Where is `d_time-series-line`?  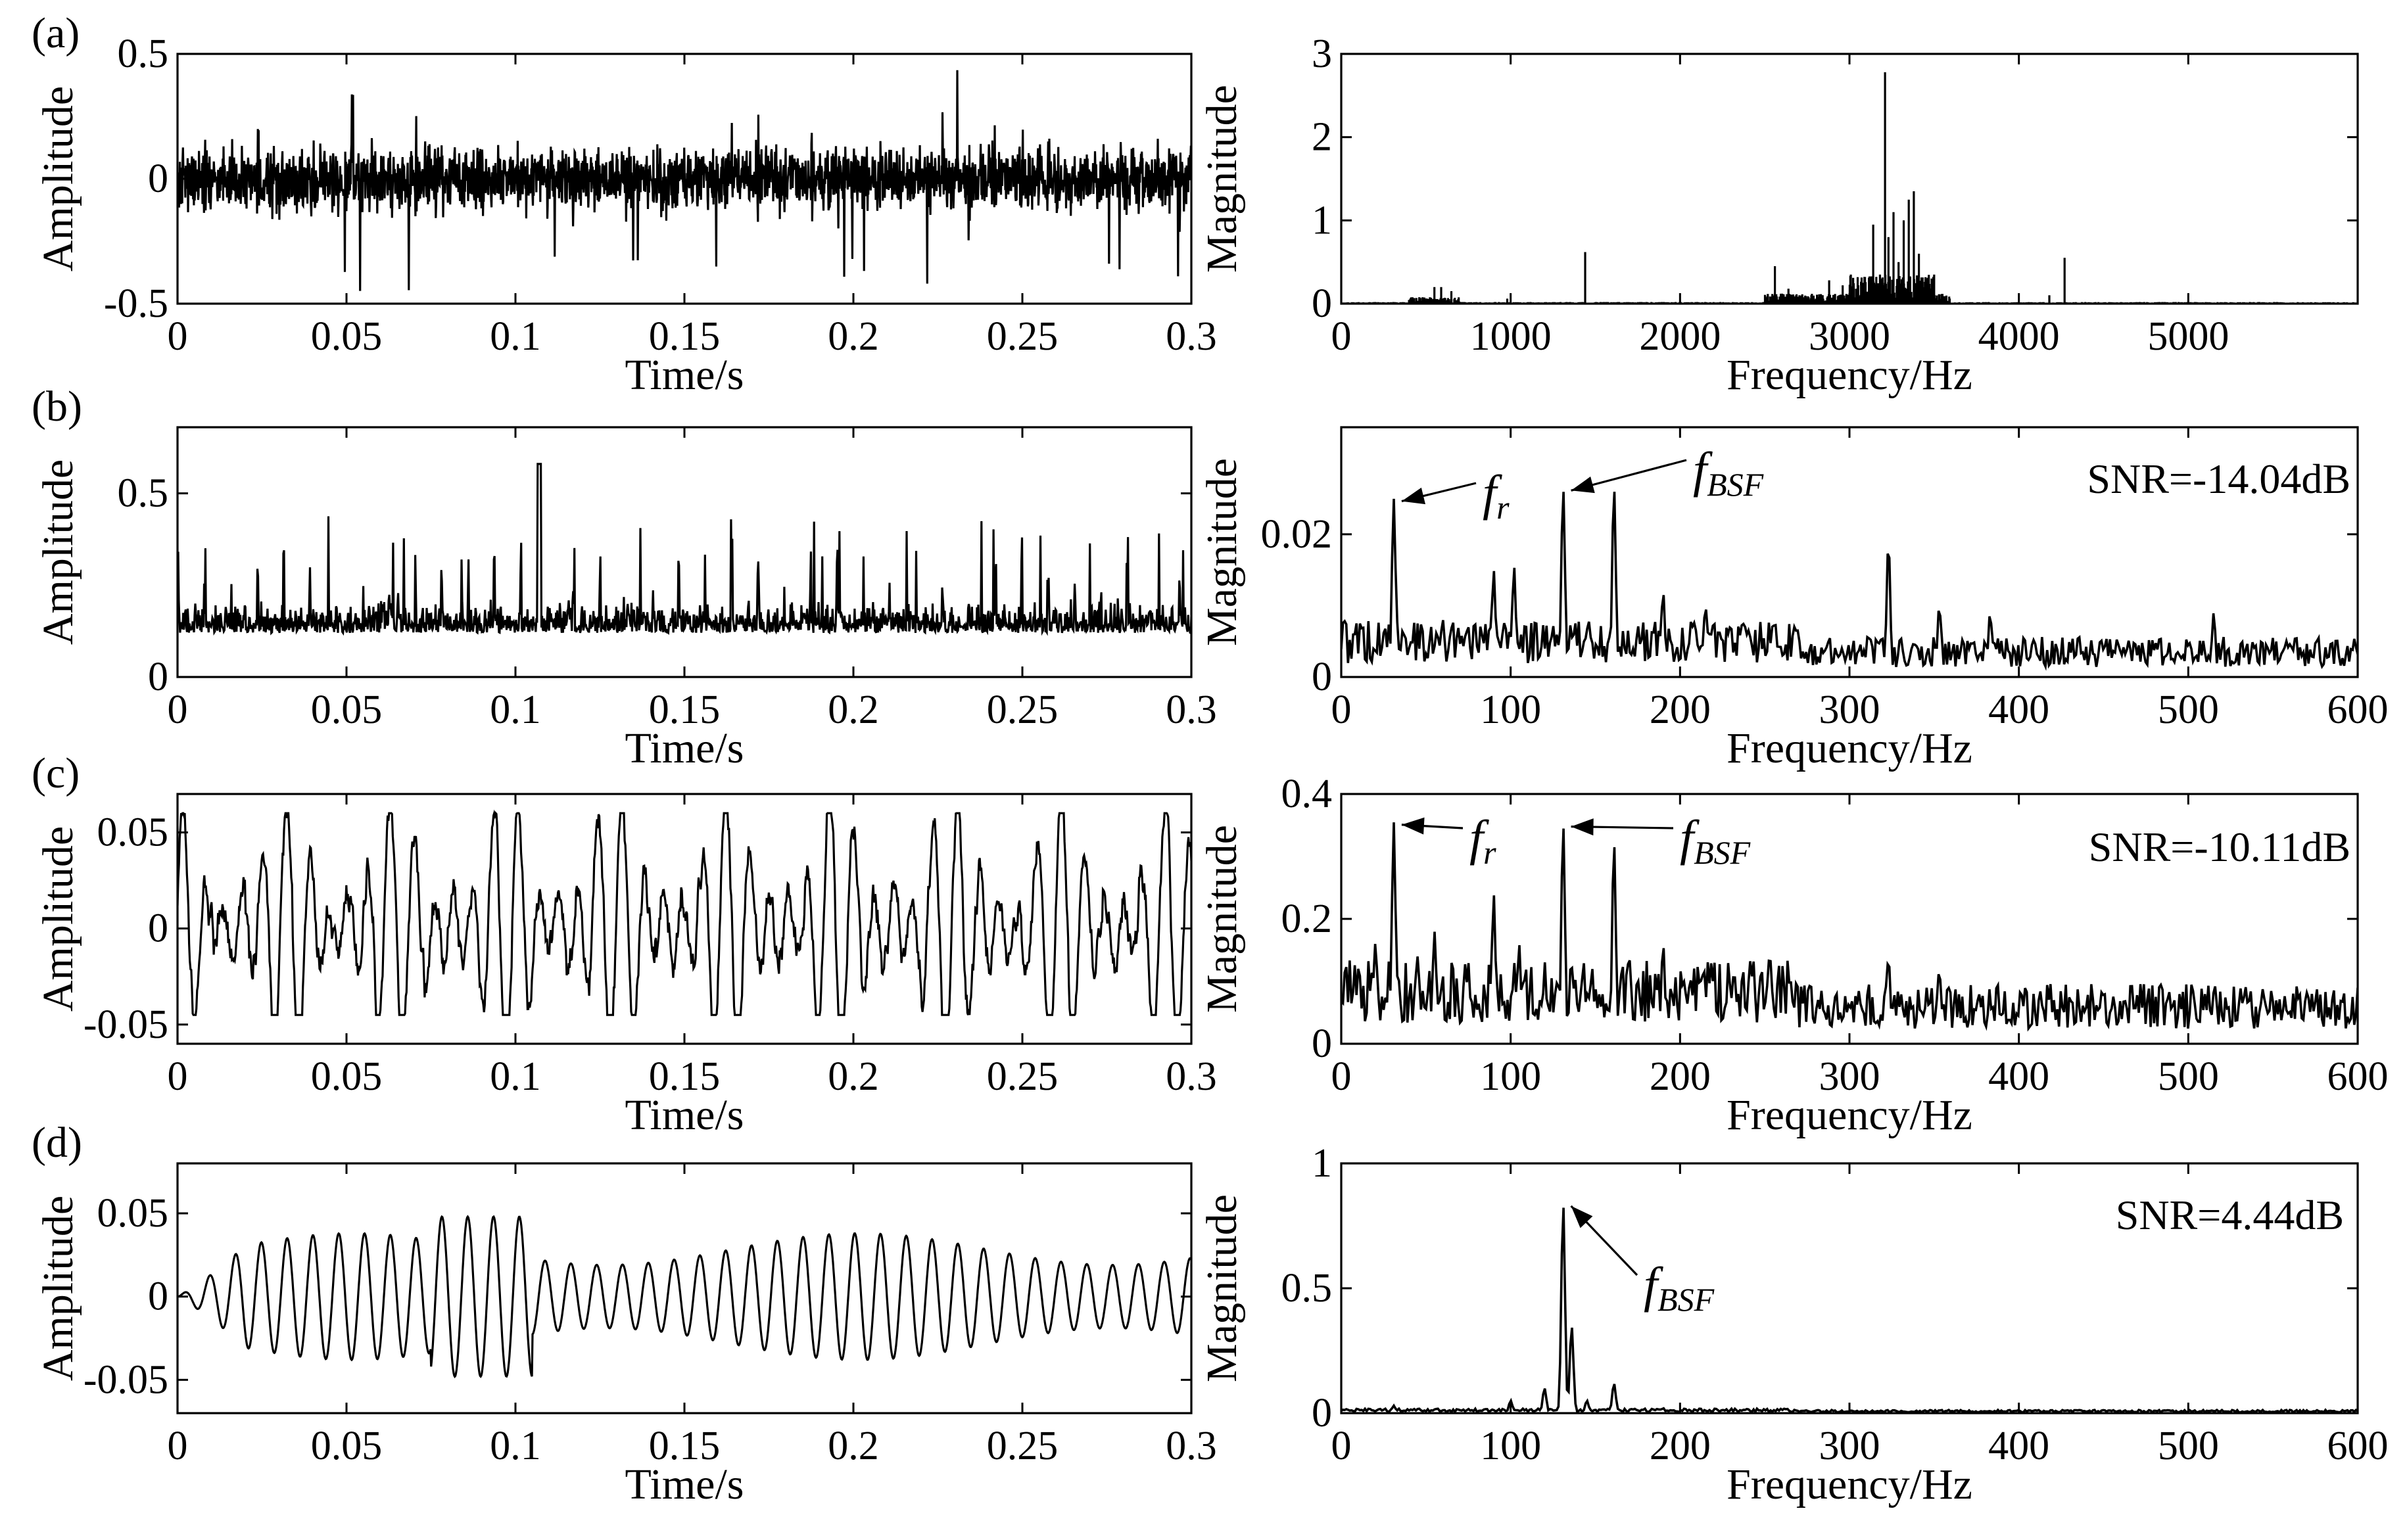
d_time-series-line is located at coordinates (684, 1297).